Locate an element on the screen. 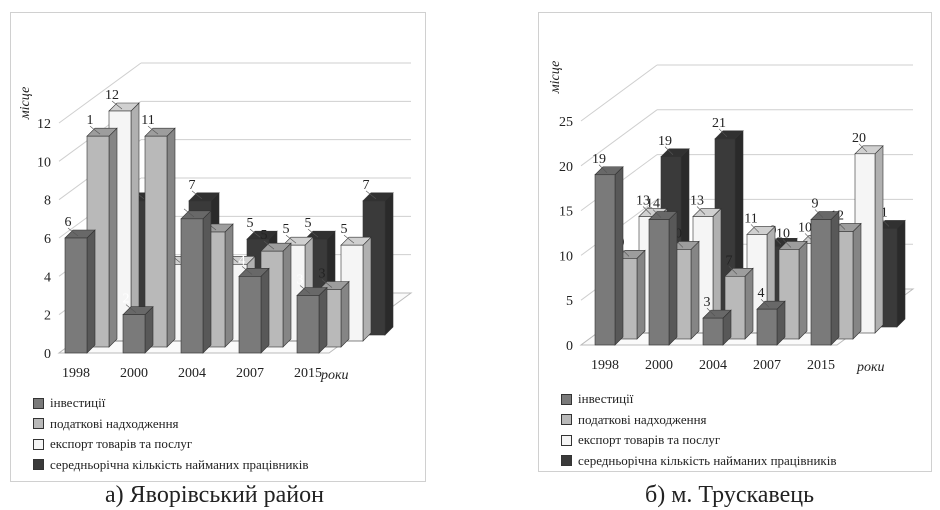 The height and width of the screenshot is (510, 940). data-label: 19 is located at coordinates (665, 141).